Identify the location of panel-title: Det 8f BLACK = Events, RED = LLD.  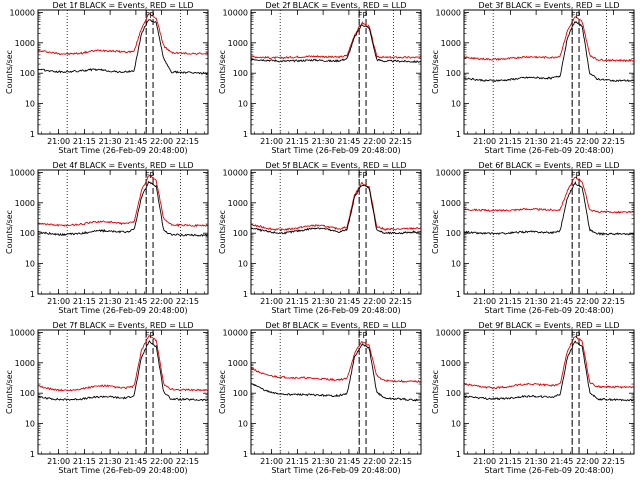
(335, 325).